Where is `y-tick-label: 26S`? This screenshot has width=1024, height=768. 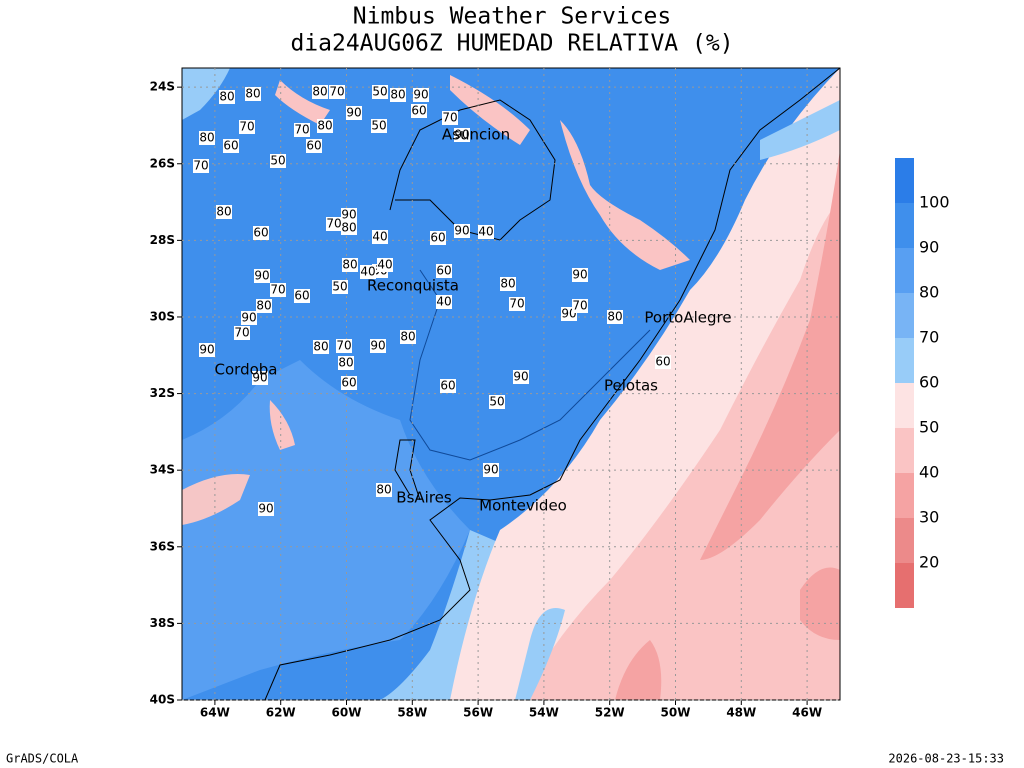 y-tick-label: 26S is located at coordinates (162, 163).